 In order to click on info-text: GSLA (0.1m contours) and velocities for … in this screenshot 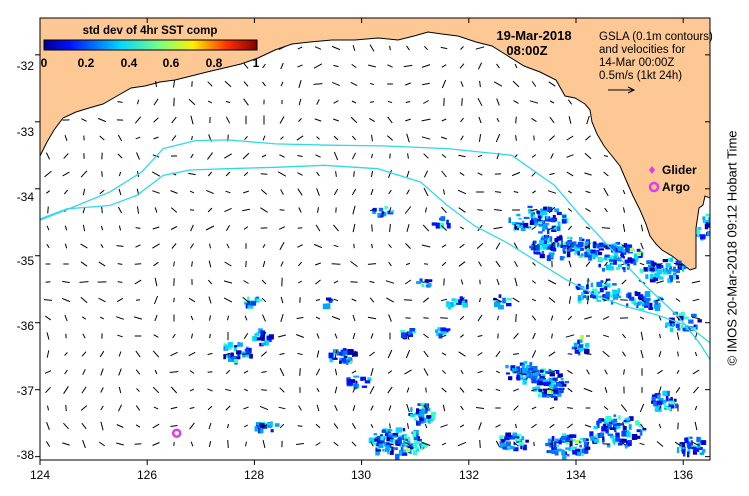, I will do `click(656, 56)`.